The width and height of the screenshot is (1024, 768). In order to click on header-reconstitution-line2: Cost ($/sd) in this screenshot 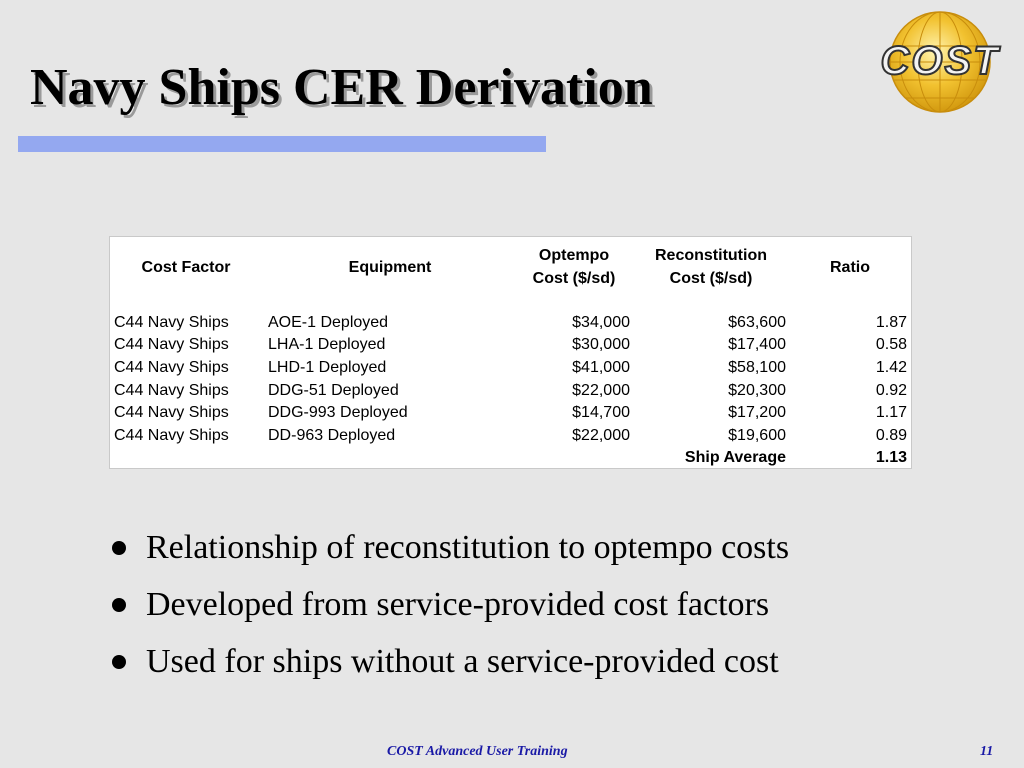, I will do `click(711, 278)`.